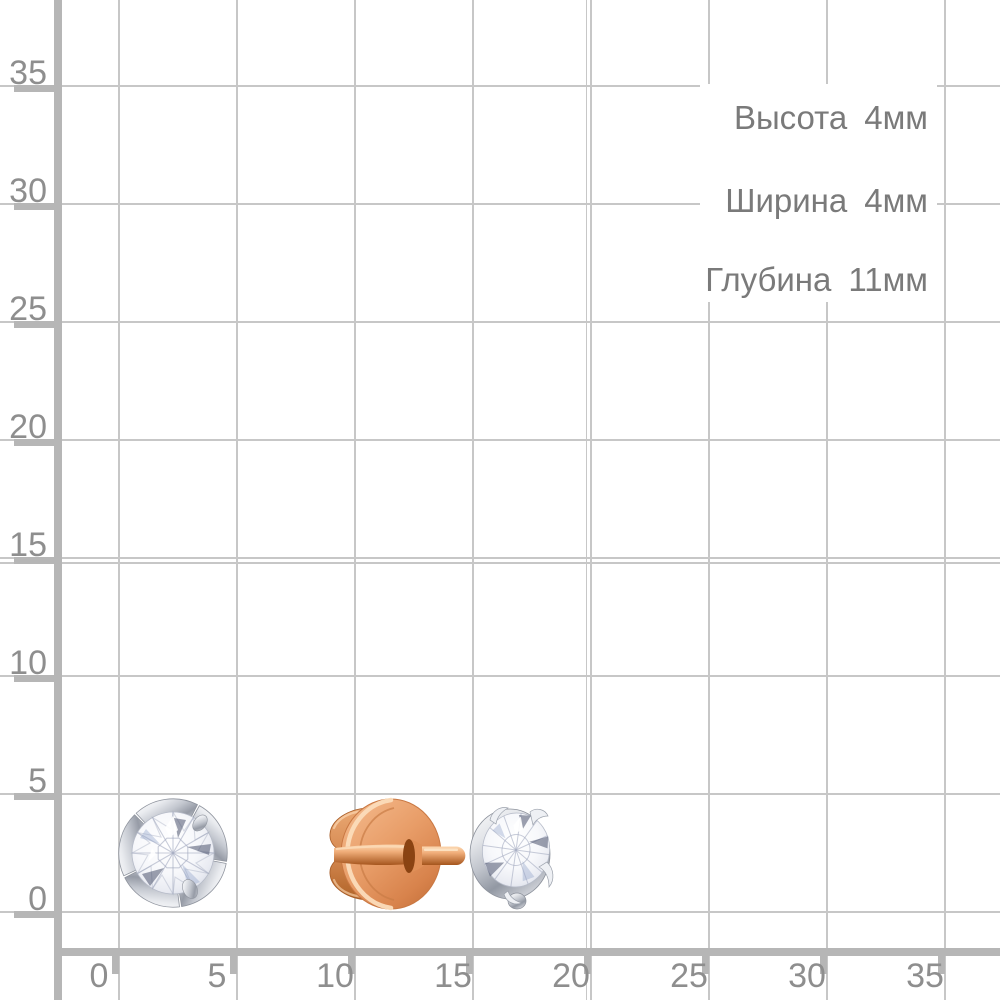 The width and height of the screenshot is (1000, 1000). I want to click on dimension-label: Высота, so click(790, 117).